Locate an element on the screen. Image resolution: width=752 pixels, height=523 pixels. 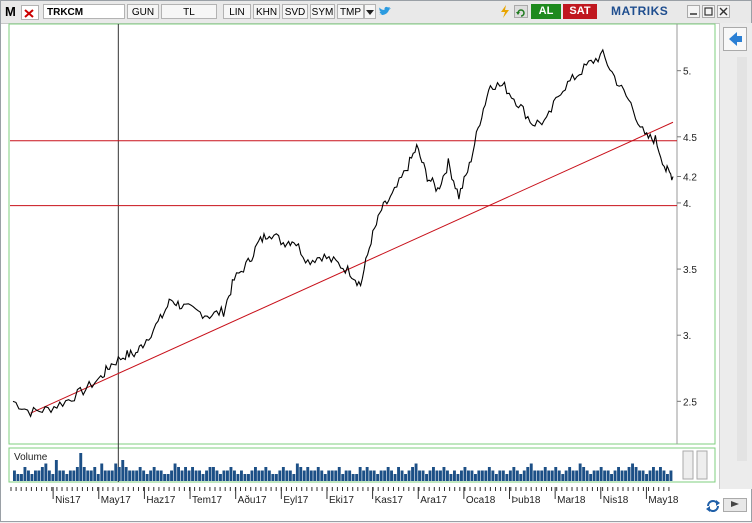
scale-button: LIN is located at coordinates (237, 11).